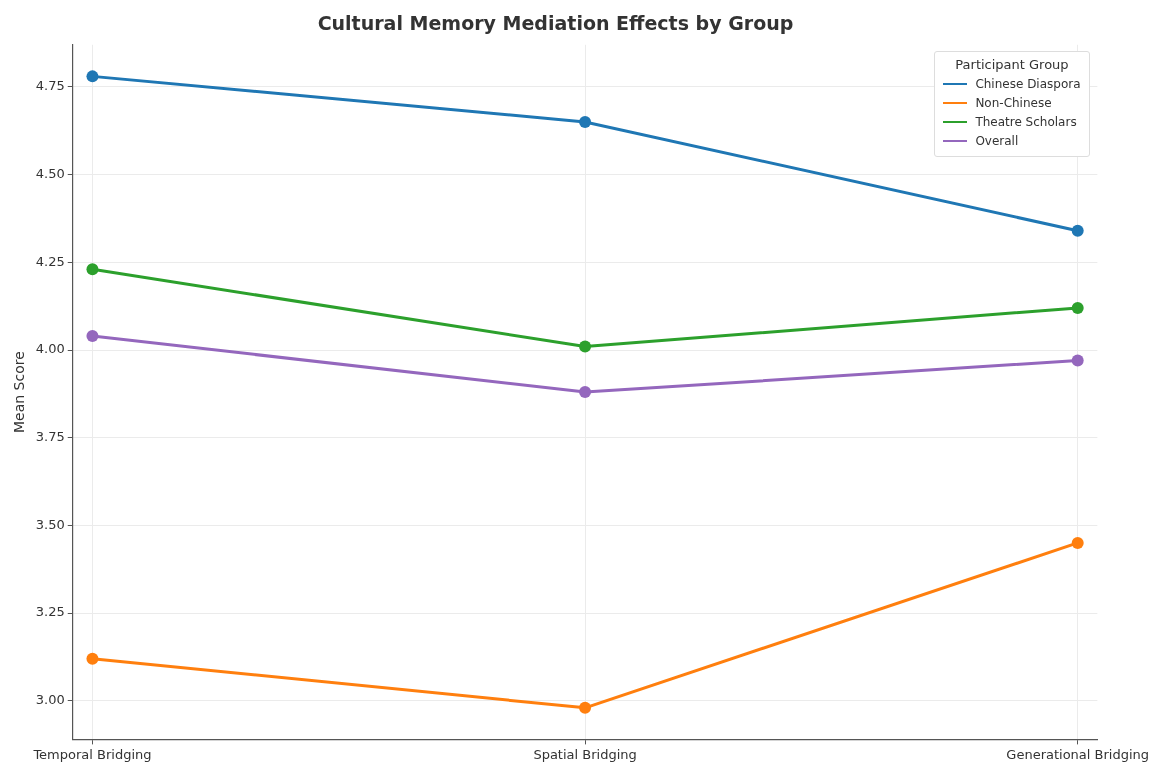  Describe the element at coordinates (50, 612) in the screenshot. I see `y-tick-label: 3.25` at that location.